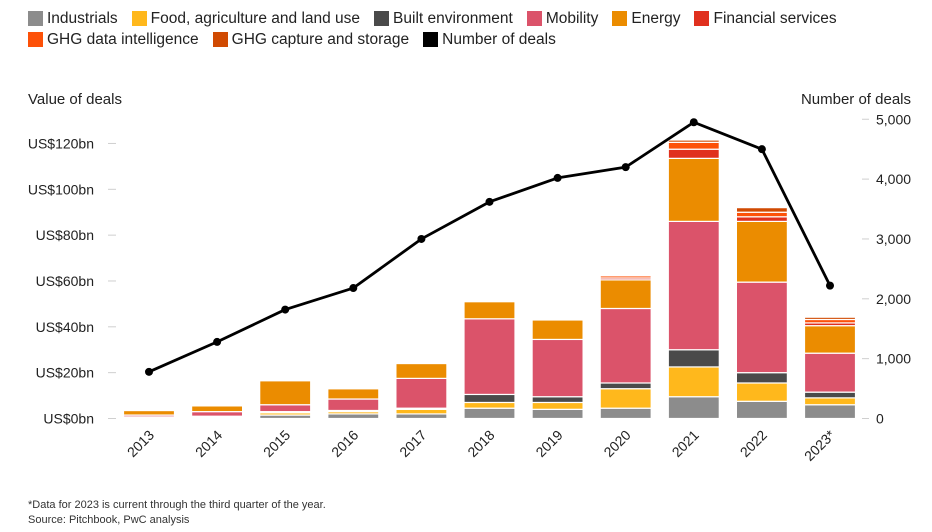  Describe the element at coordinates (65, 327) in the screenshot. I see `left-tick-label: US$40bn` at that location.